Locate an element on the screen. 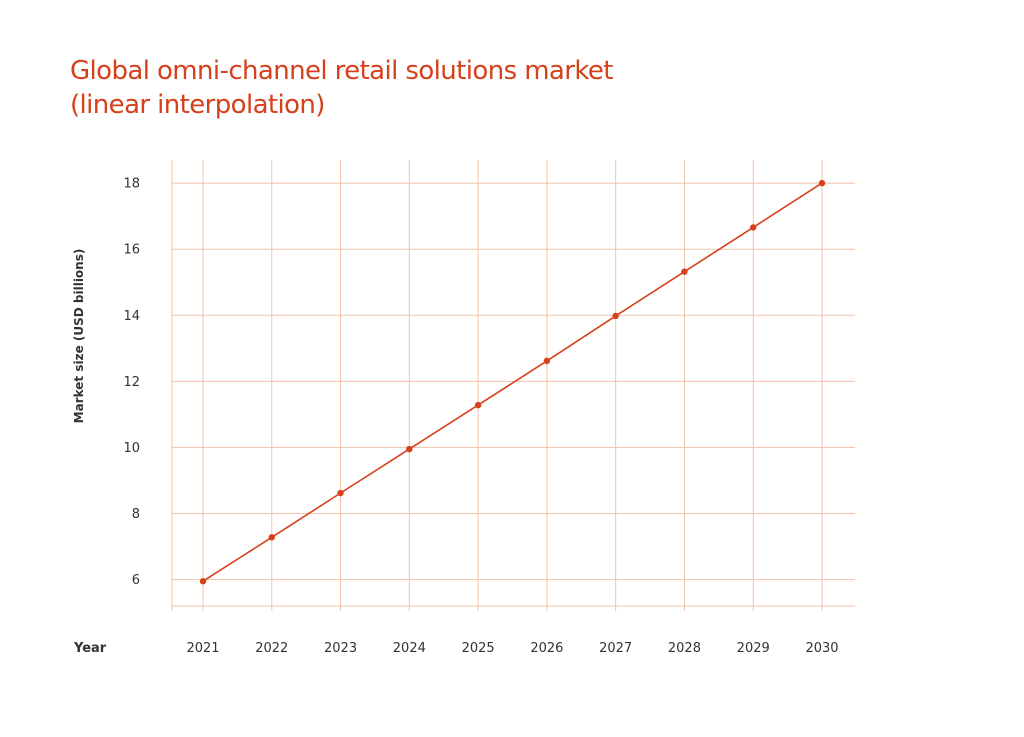 The height and width of the screenshot is (737, 1024). data-point-2028 is located at coordinates (684, 271).